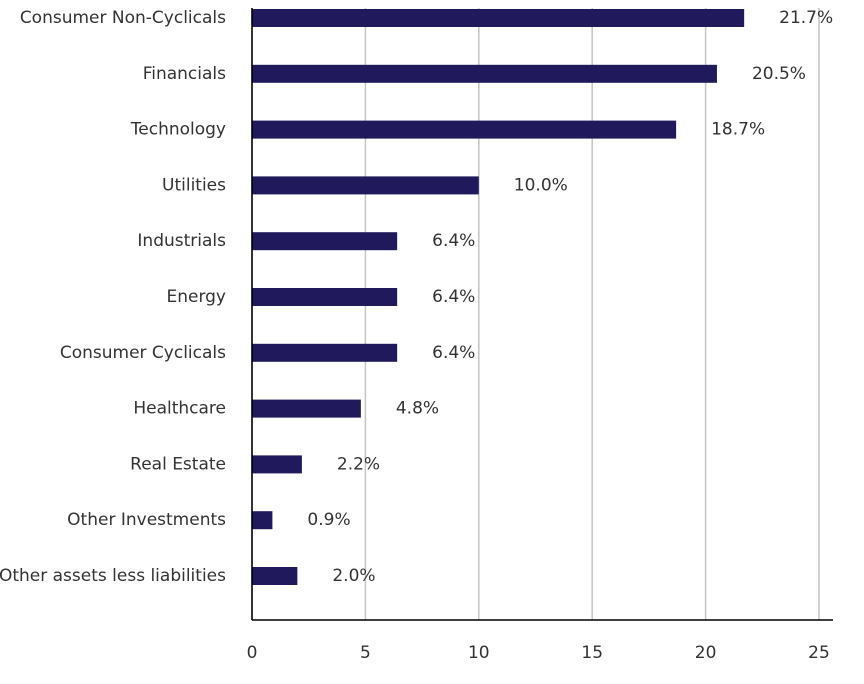 The height and width of the screenshot is (684, 864). Describe the element at coordinates (806, 18) in the screenshot. I see `value-label: 21.7%` at that location.